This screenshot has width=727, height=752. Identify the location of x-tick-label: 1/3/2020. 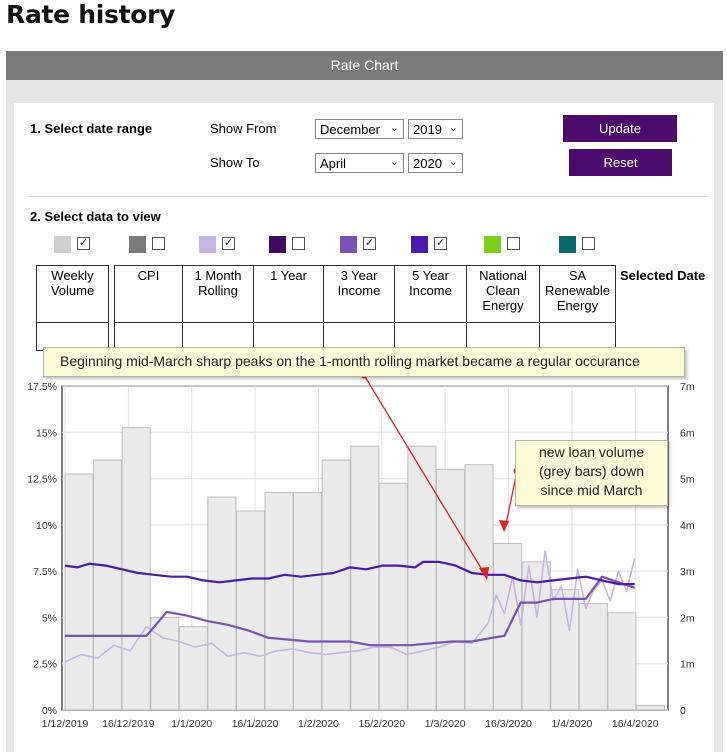
(445, 724).